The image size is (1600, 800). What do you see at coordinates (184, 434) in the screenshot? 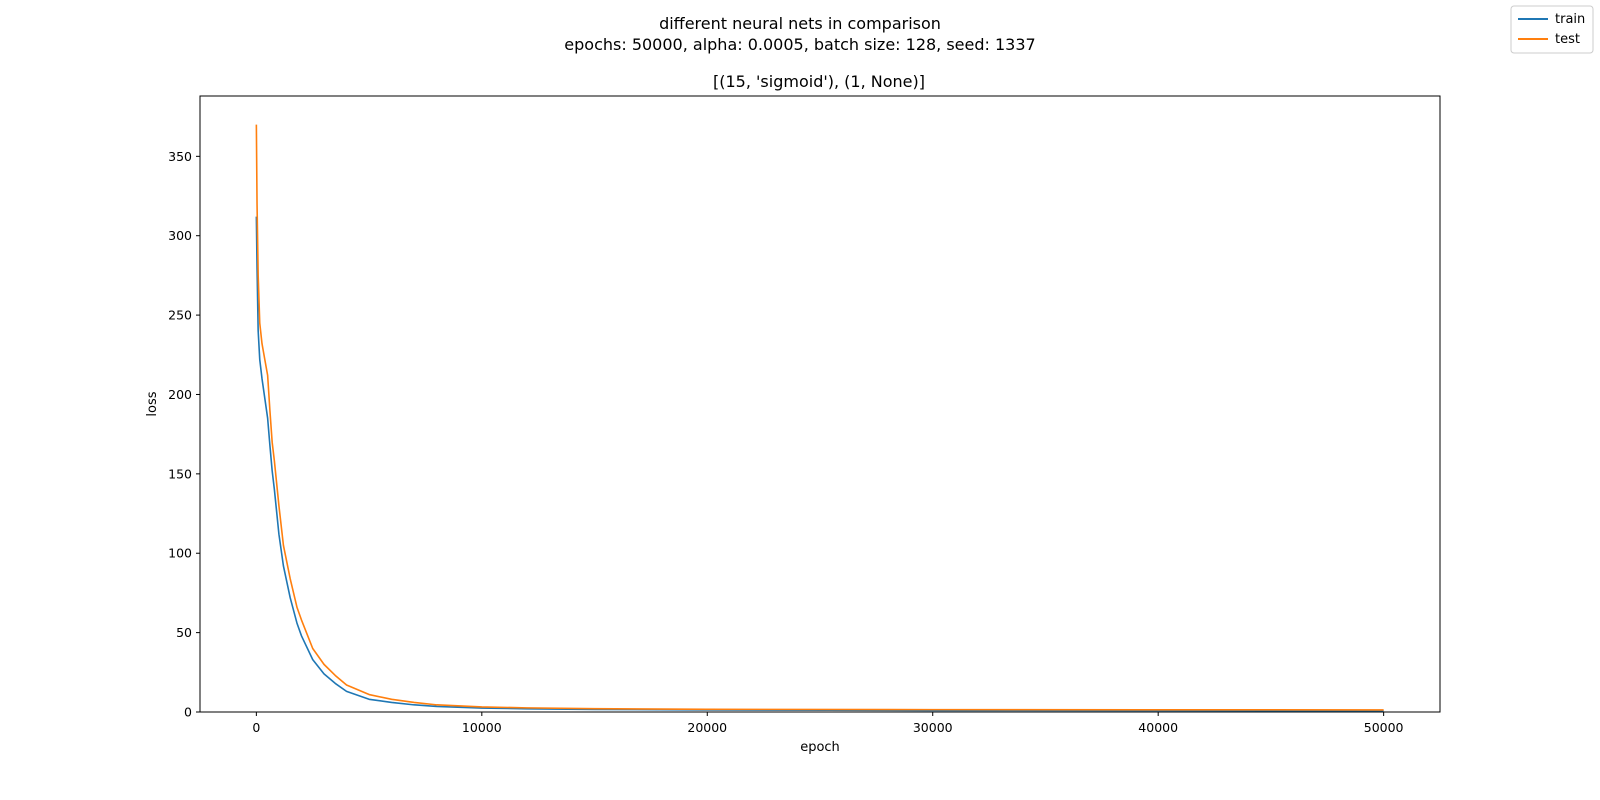
I see `y-axis: 0 50 100 150 200 250 300 350` at bounding box center [184, 434].